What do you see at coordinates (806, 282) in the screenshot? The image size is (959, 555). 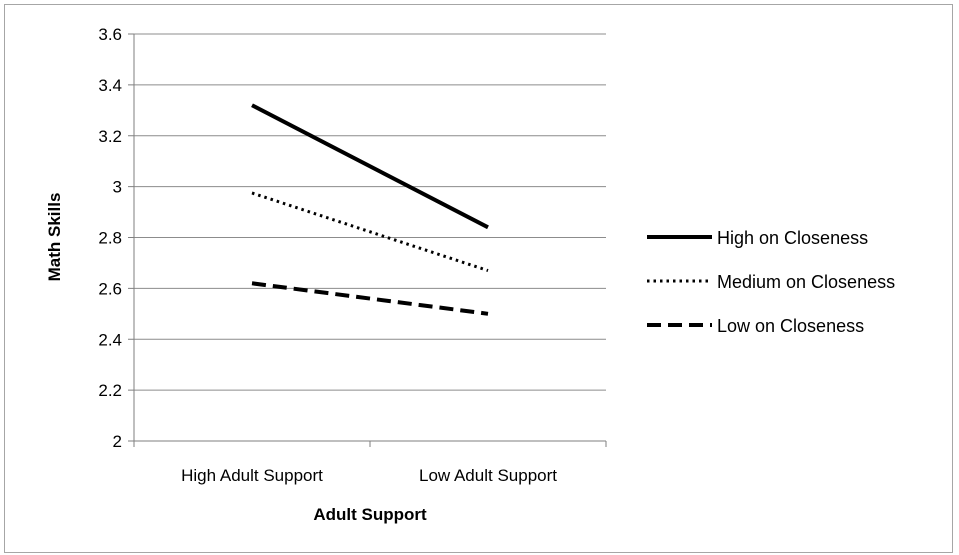 I see `legend-label-medium-on-closeness: Medium on Closeness` at bounding box center [806, 282].